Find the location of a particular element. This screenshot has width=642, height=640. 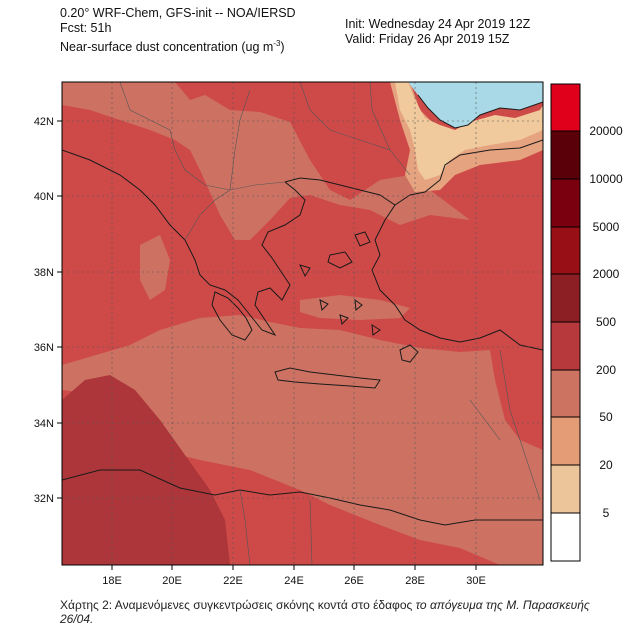

field-unit-exponent: -3 is located at coordinates (277, 43).